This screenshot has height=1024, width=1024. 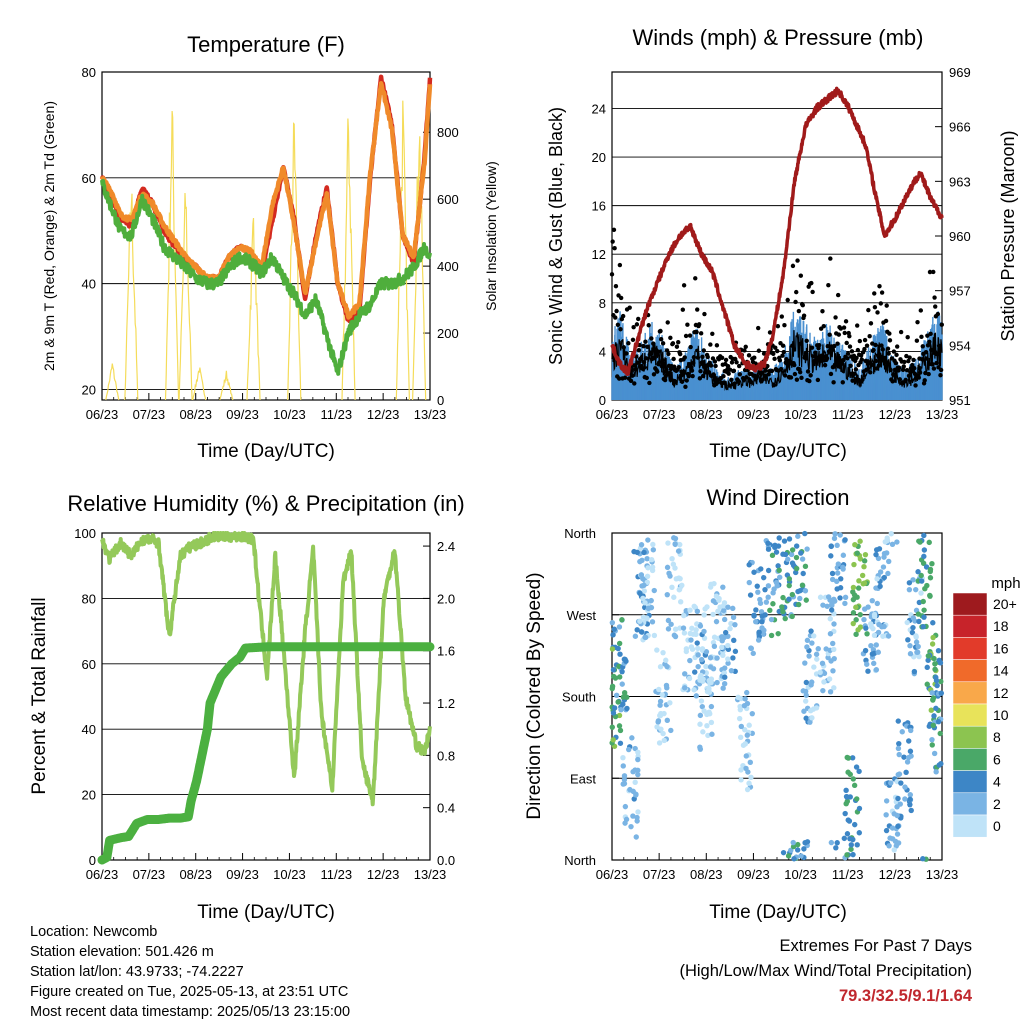 I want to click on winds-ylabel-left: Sonic Wind & Gust (Blue, Black), so click(x=556, y=236).